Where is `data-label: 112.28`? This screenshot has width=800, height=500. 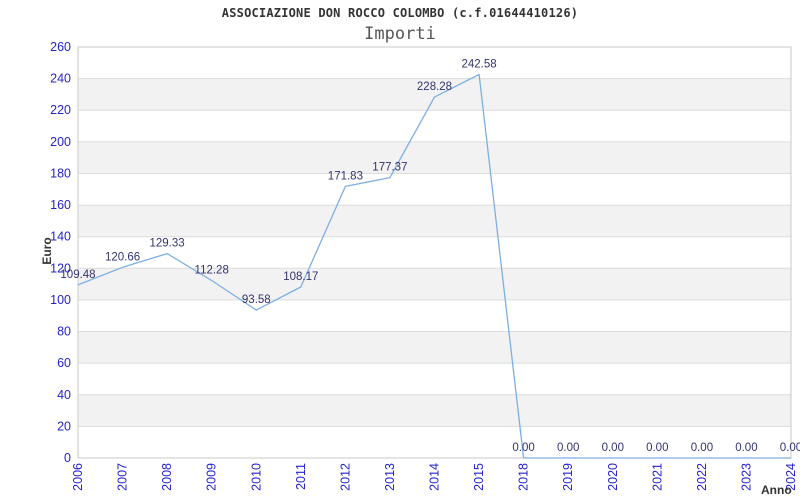
data-label: 112.28 is located at coordinates (212, 271).